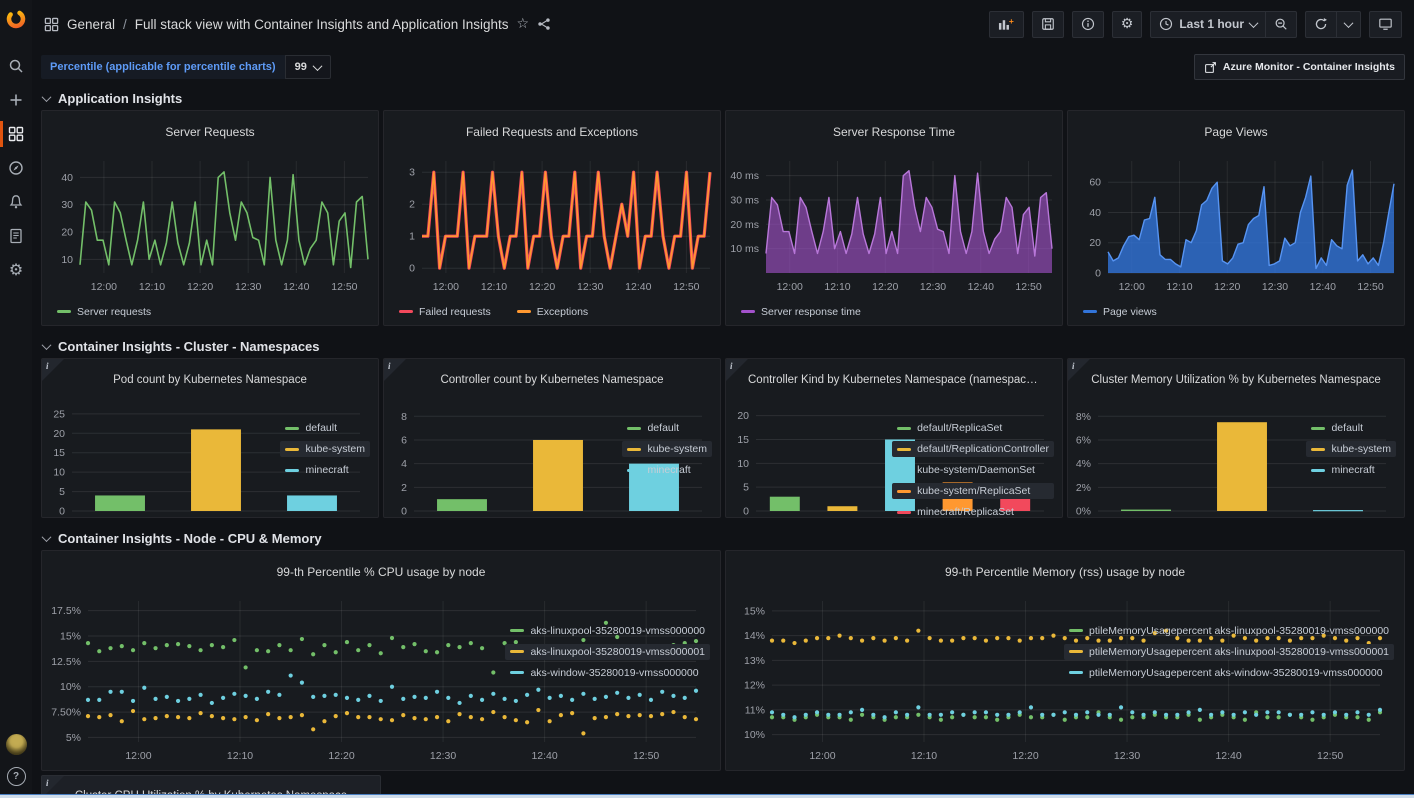 This screenshot has height=798, width=1414. Describe the element at coordinates (973, 470) in the screenshot. I see `legend-item: kube-system/DaemonSet` at that location.